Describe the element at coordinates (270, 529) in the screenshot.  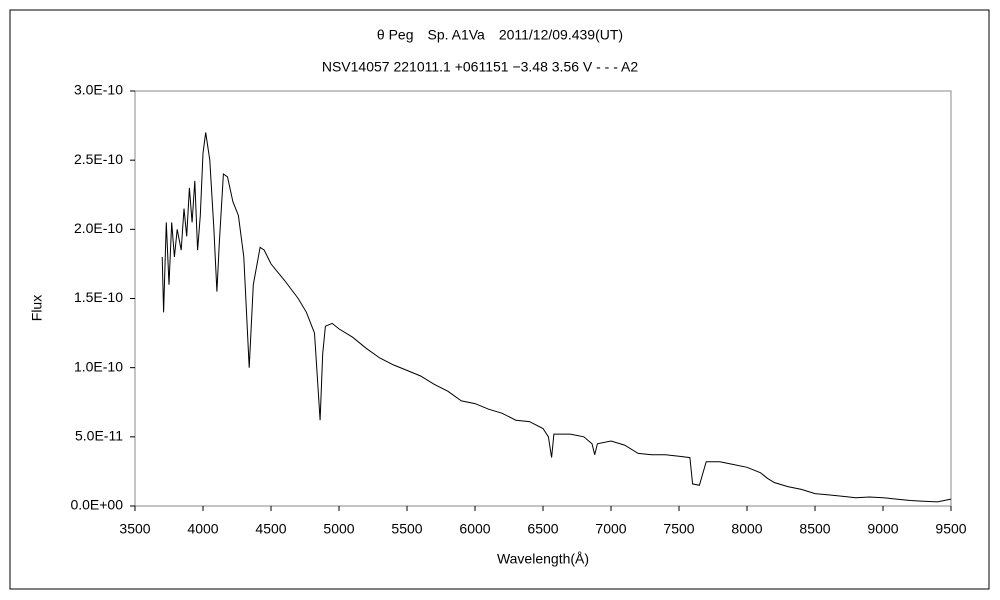
I see `x-tick-label: 4500` at that location.